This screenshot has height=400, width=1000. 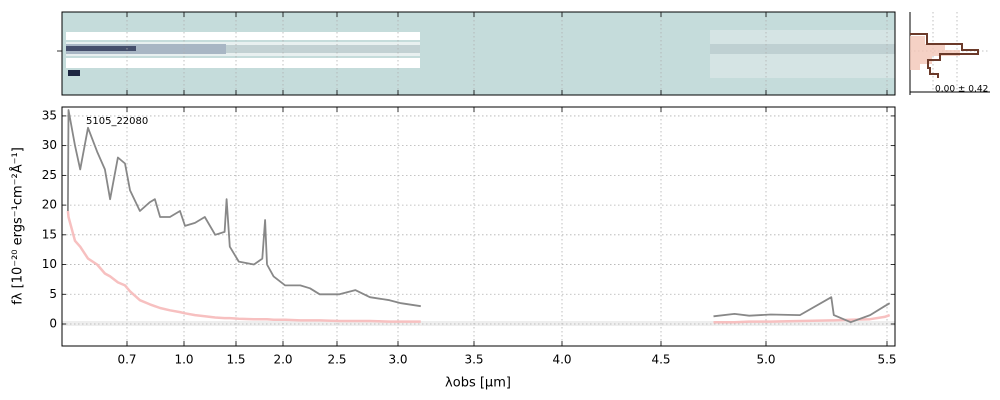 What do you see at coordinates (49, 145) in the screenshot?
I see `y-tick-label: 30` at bounding box center [49, 145].